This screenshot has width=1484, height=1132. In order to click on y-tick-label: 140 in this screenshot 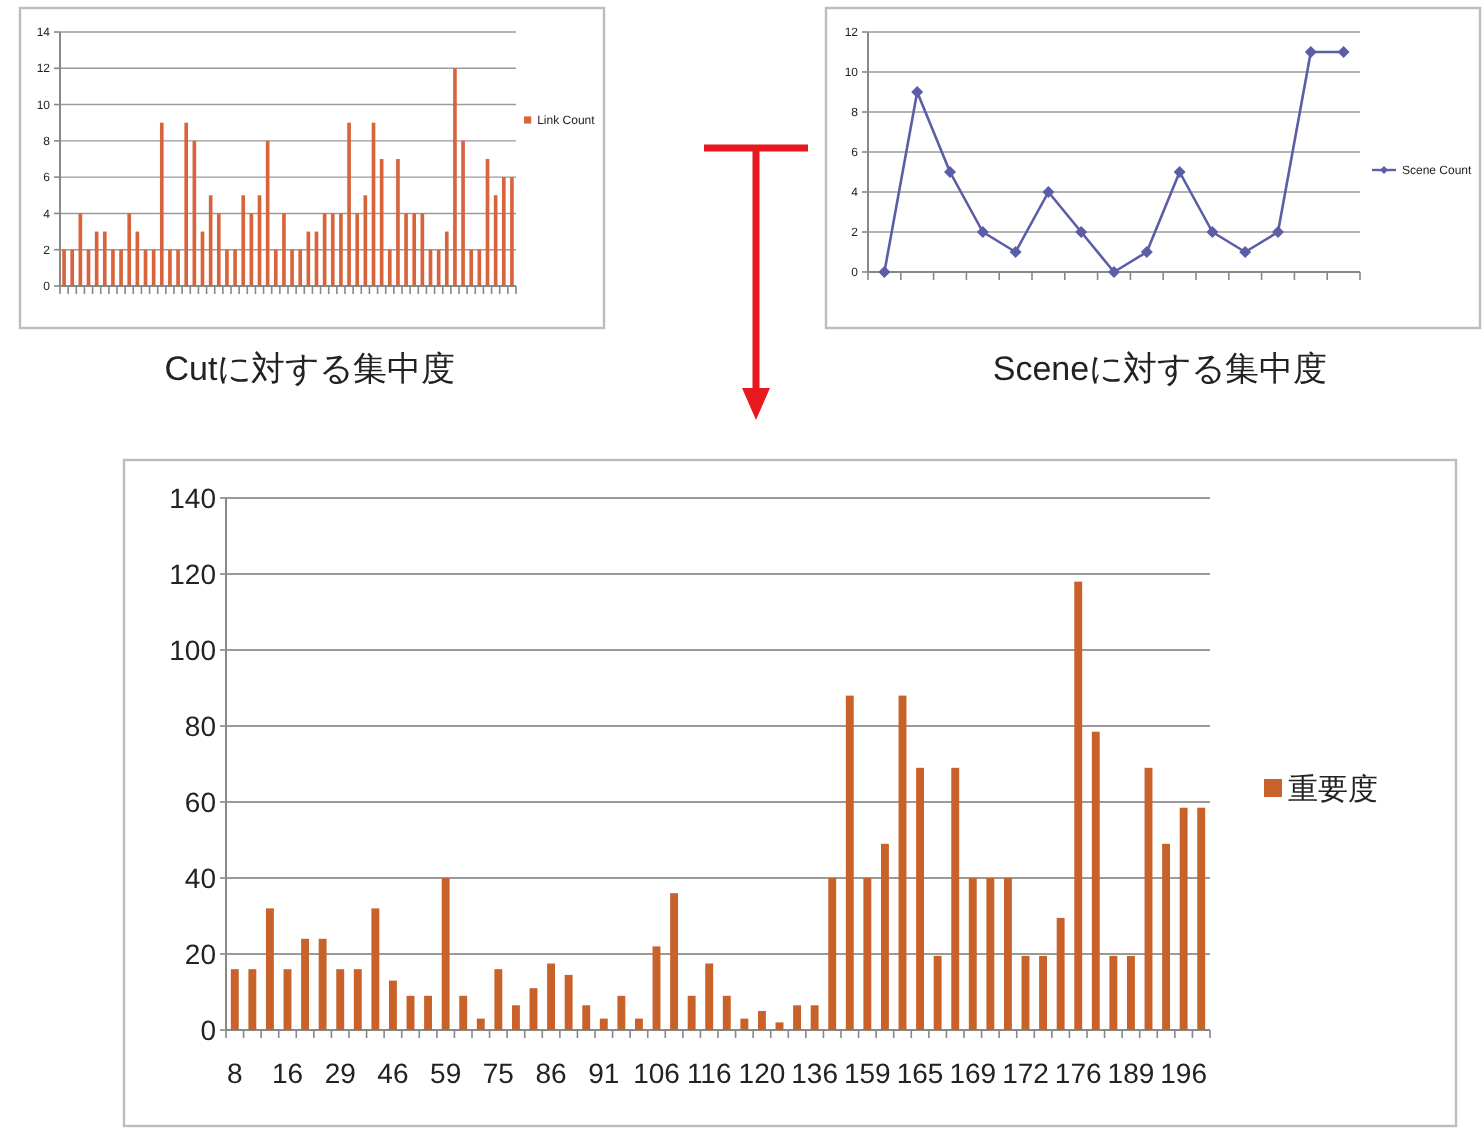, I will do `click(193, 497)`.